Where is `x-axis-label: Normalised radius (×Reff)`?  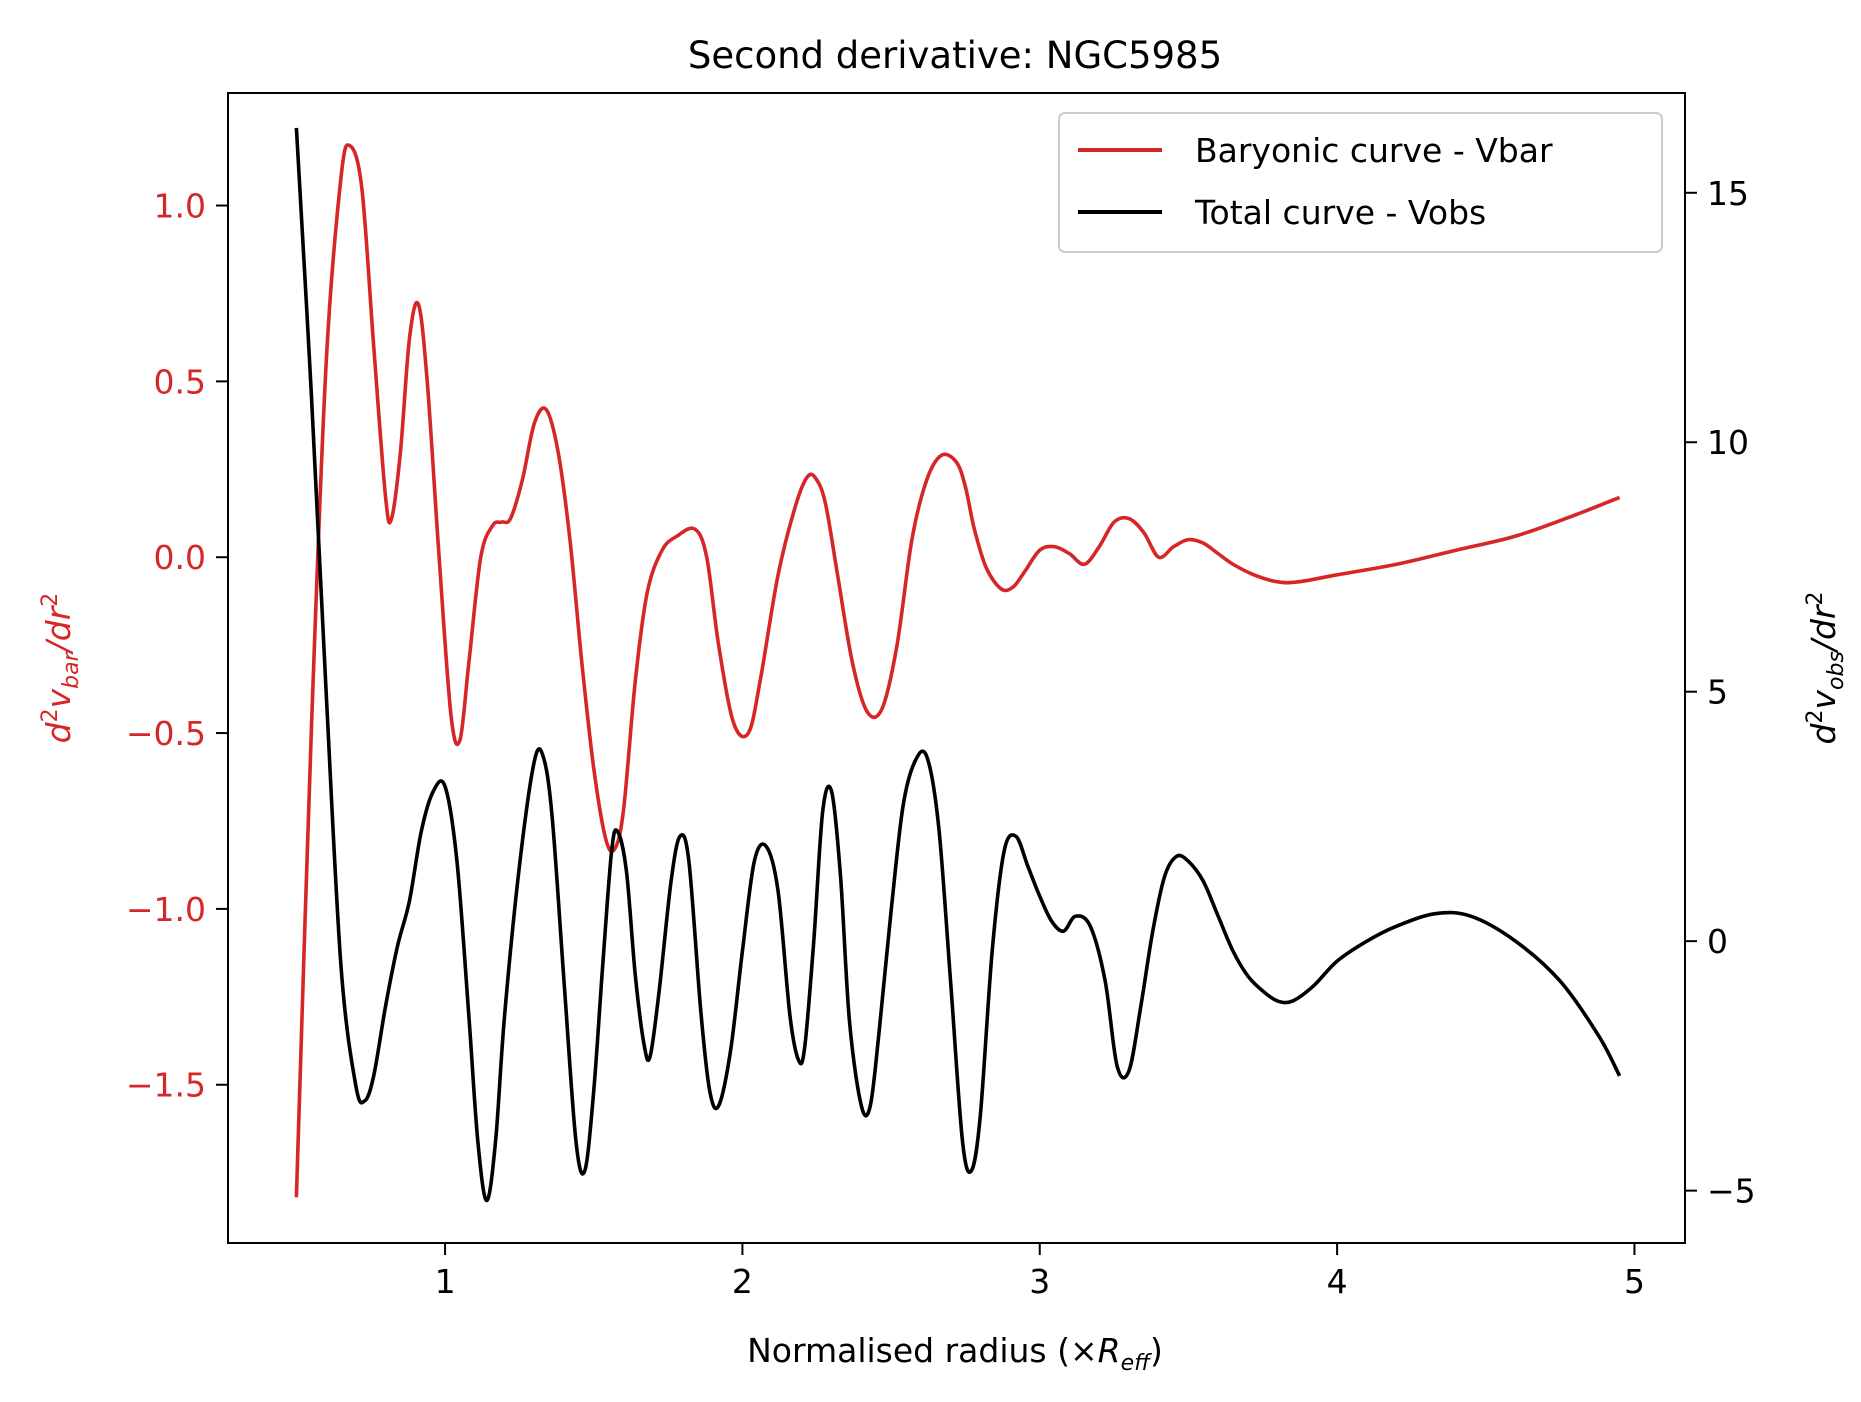 x-axis-label: Normalised radius (×Reff) is located at coordinates (955, 1353).